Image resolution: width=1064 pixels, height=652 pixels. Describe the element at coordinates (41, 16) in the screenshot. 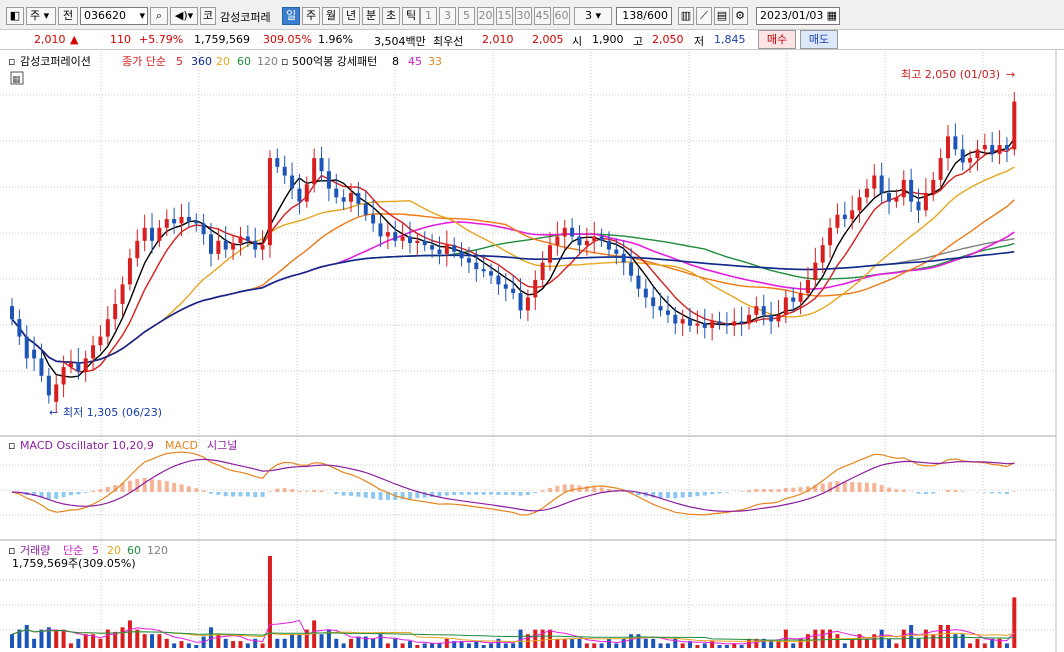

I see `market-select: 주 ▾` at that location.